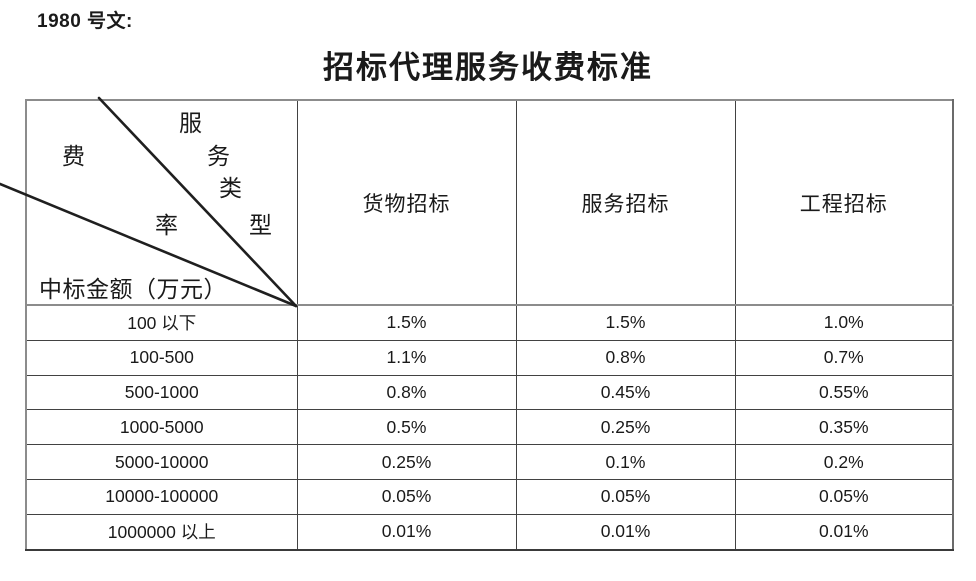 The height and width of the screenshot is (581, 976). I want to click on corner-fee-char-1: 费, so click(73, 156).